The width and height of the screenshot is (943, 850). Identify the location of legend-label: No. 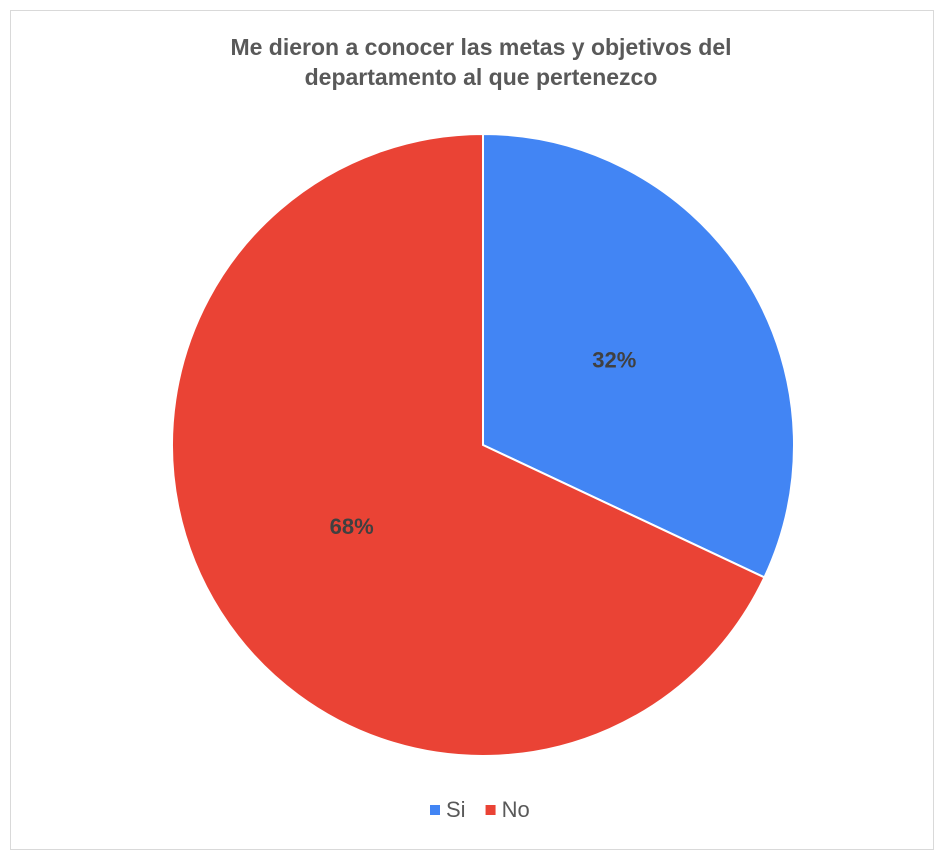
(516, 809).